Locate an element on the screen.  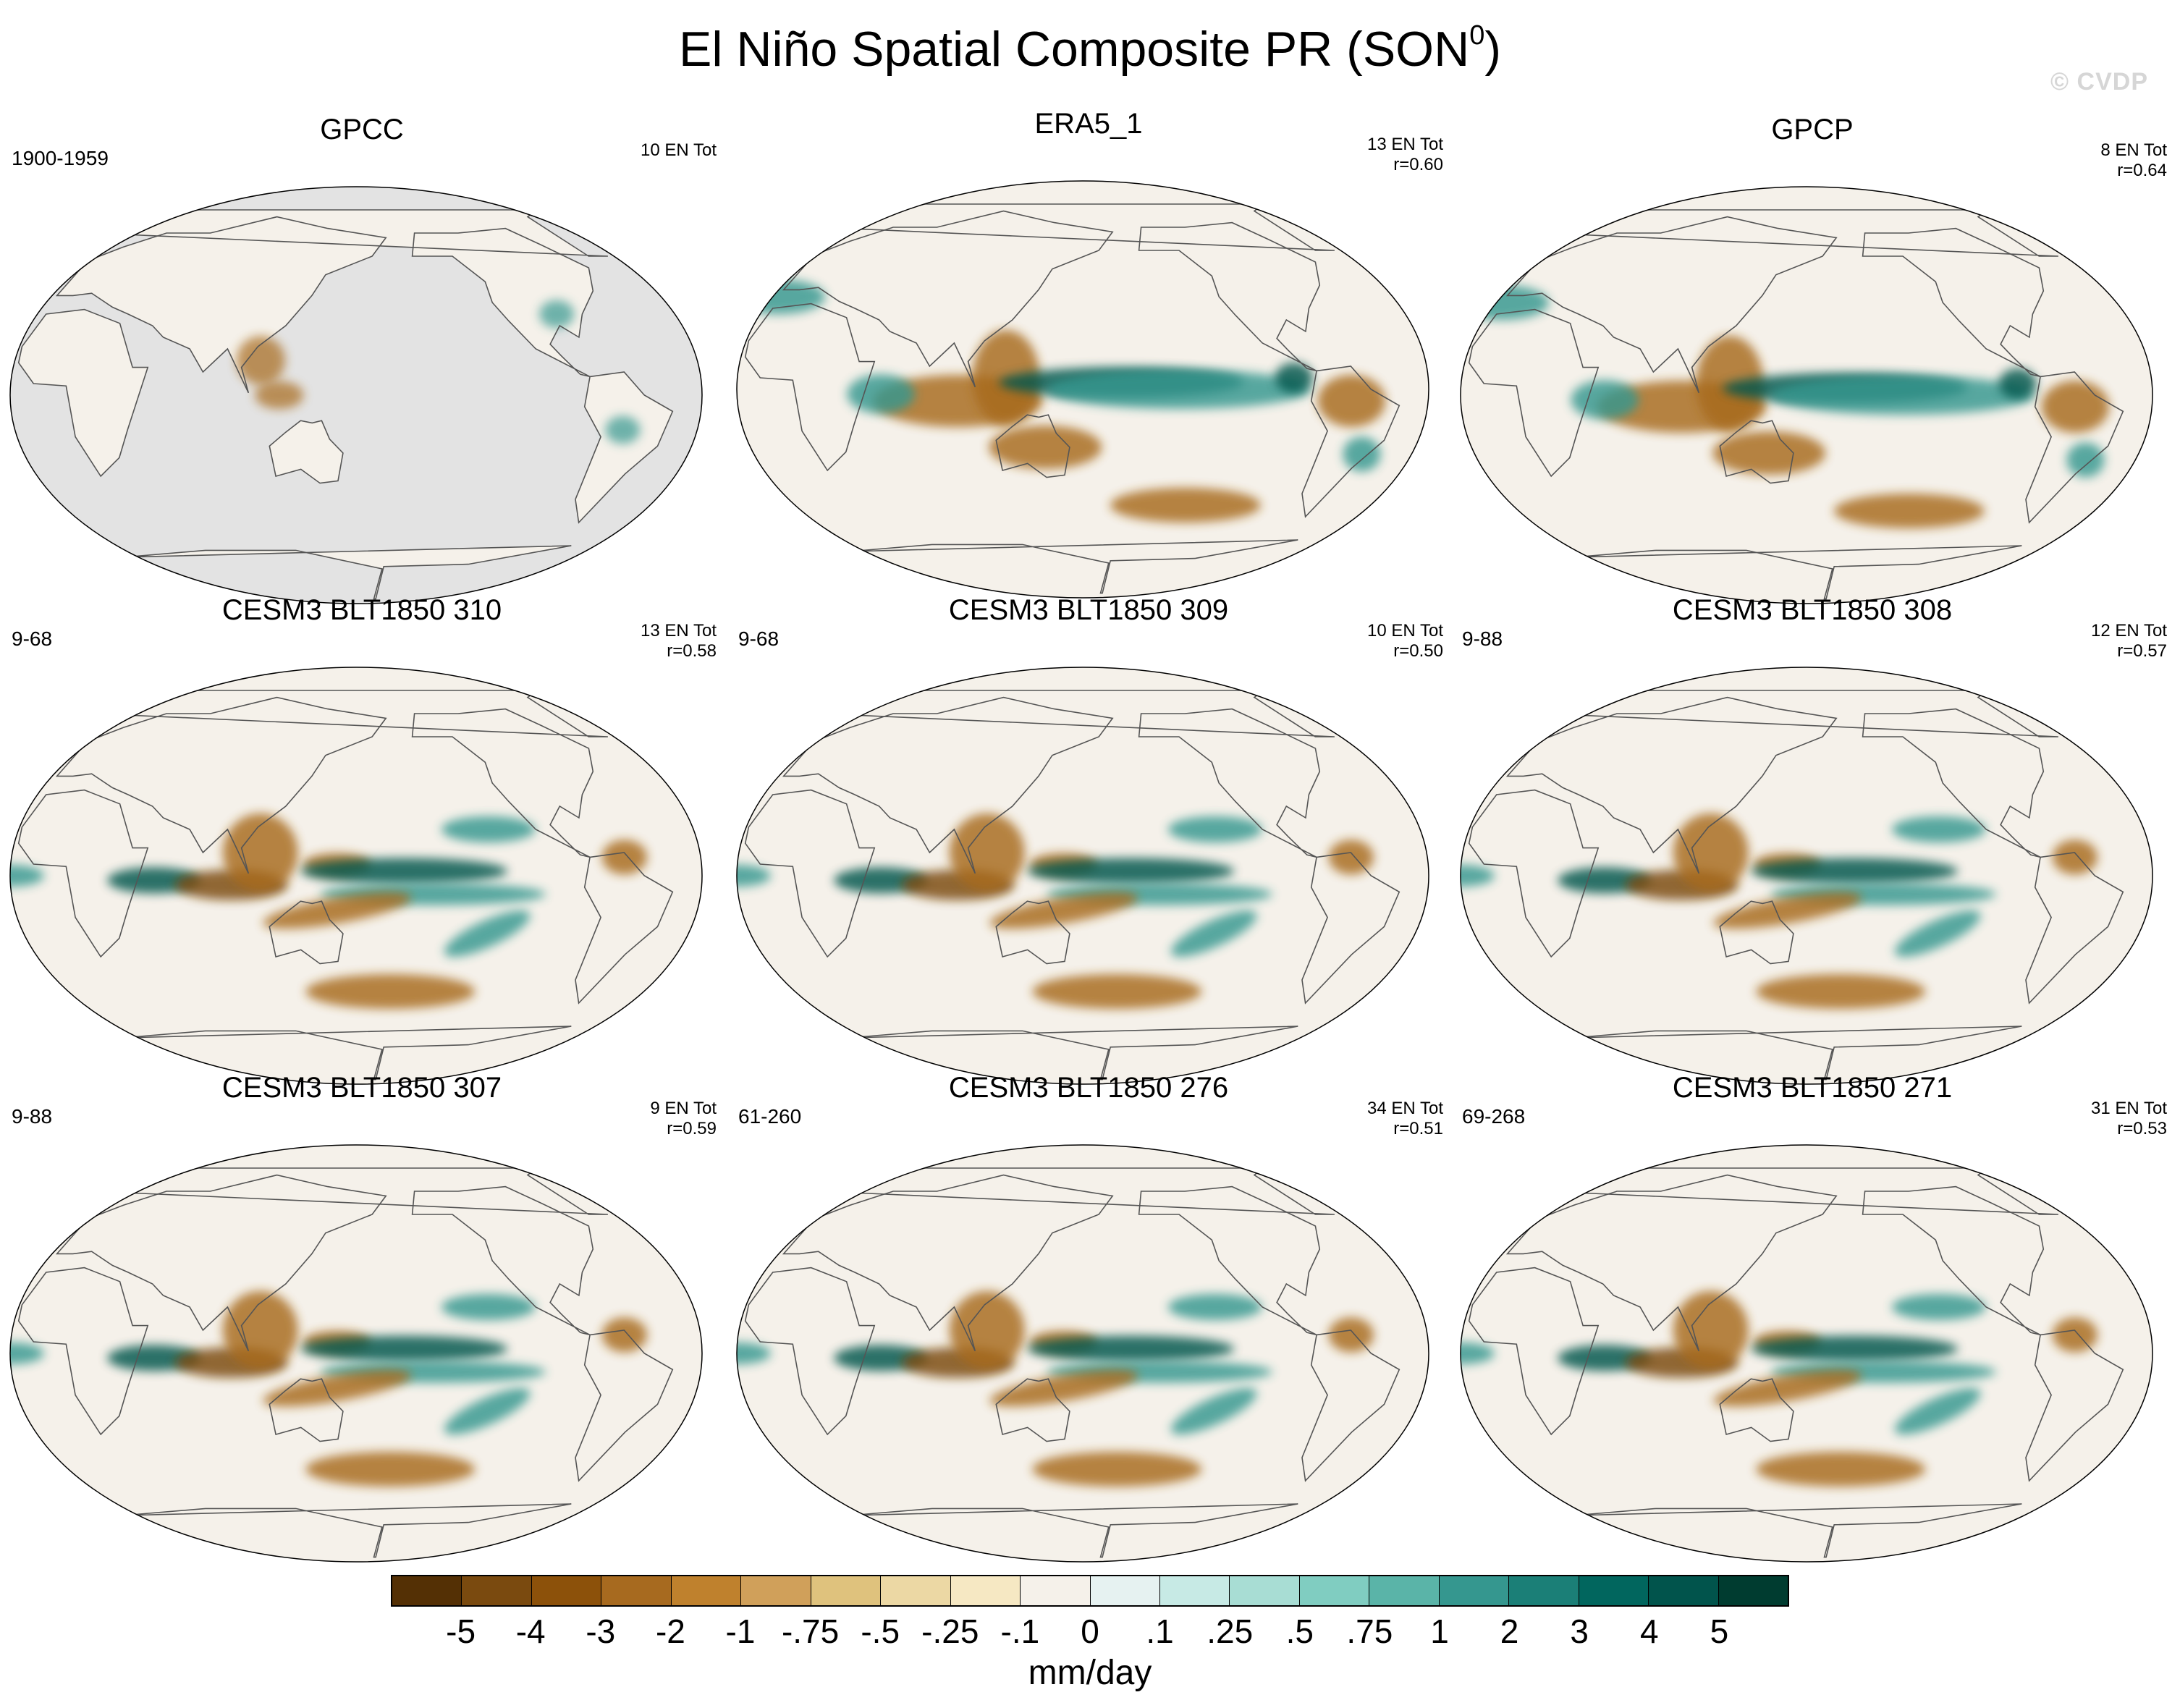
panel-correlation: r=0.50 is located at coordinates (1418, 651).